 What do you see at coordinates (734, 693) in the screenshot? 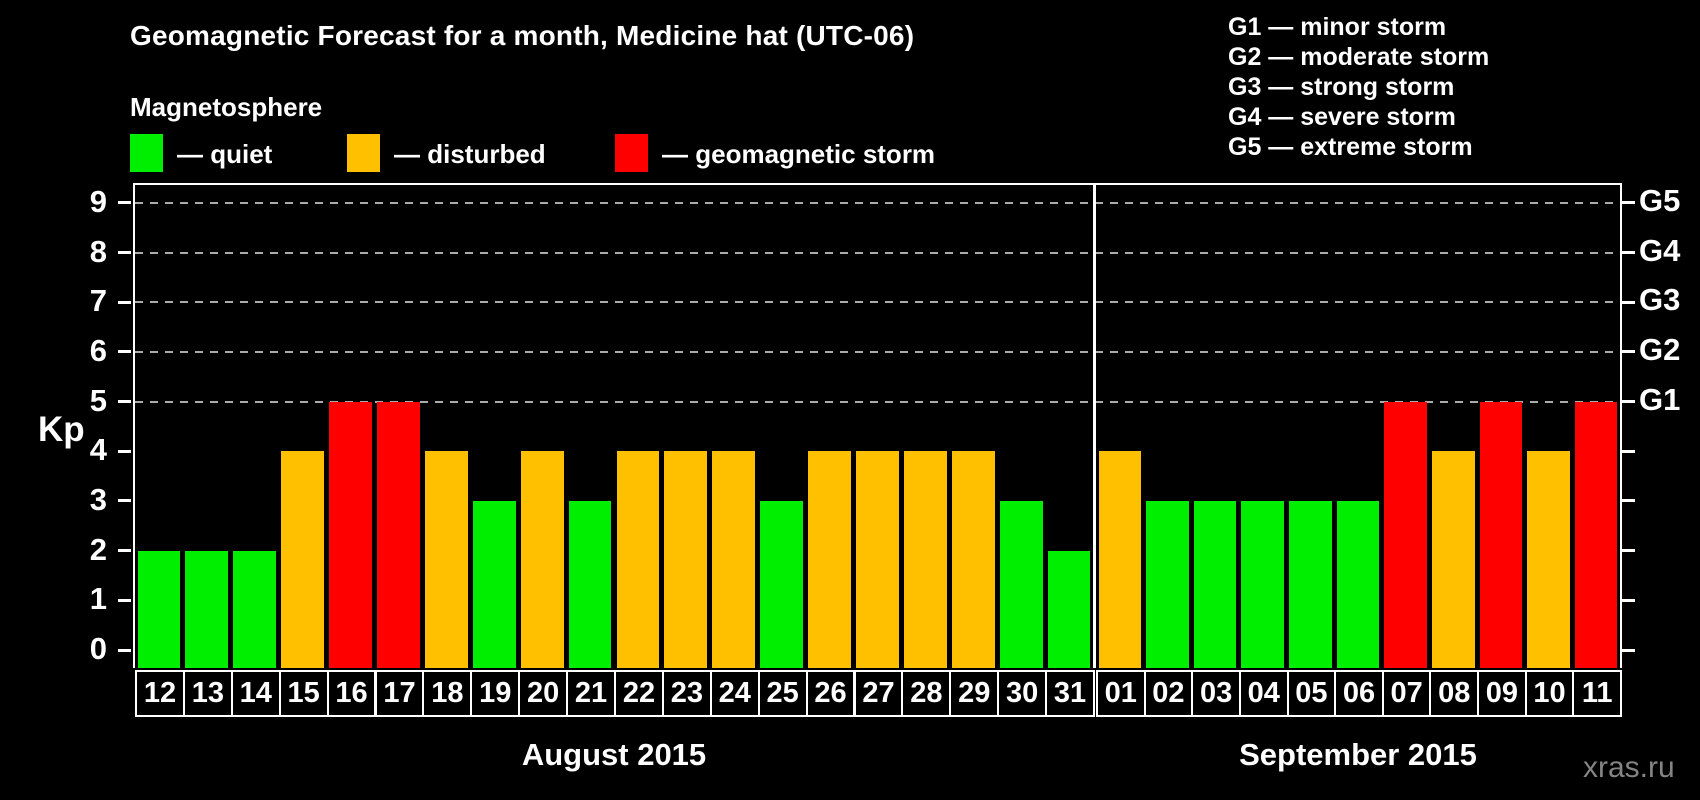
I see `day-cell-24: 24` at bounding box center [734, 693].